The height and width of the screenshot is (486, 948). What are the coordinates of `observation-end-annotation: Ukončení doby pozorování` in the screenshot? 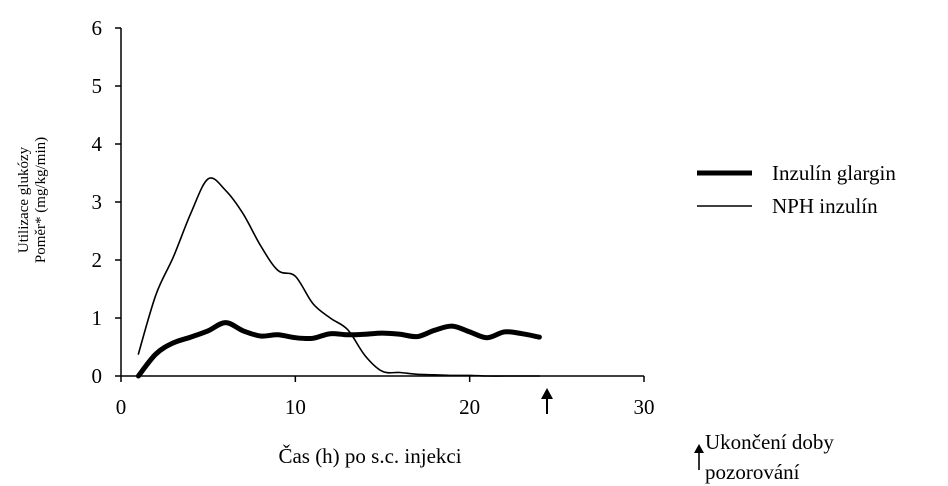 It's located at (687, 436).